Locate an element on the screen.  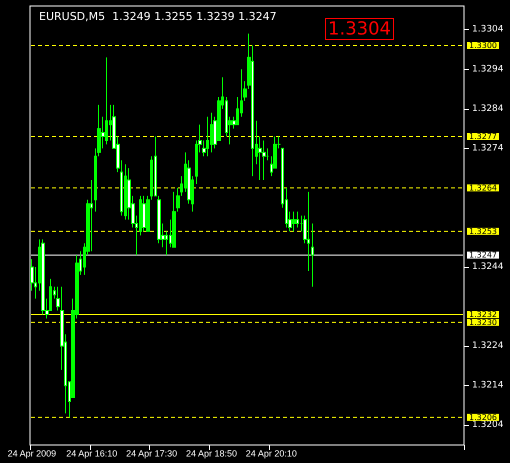
chart-title: EURUSD,M5 1.3249 1.3255 1.3239 1.3247 is located at coordinates (158, 16).